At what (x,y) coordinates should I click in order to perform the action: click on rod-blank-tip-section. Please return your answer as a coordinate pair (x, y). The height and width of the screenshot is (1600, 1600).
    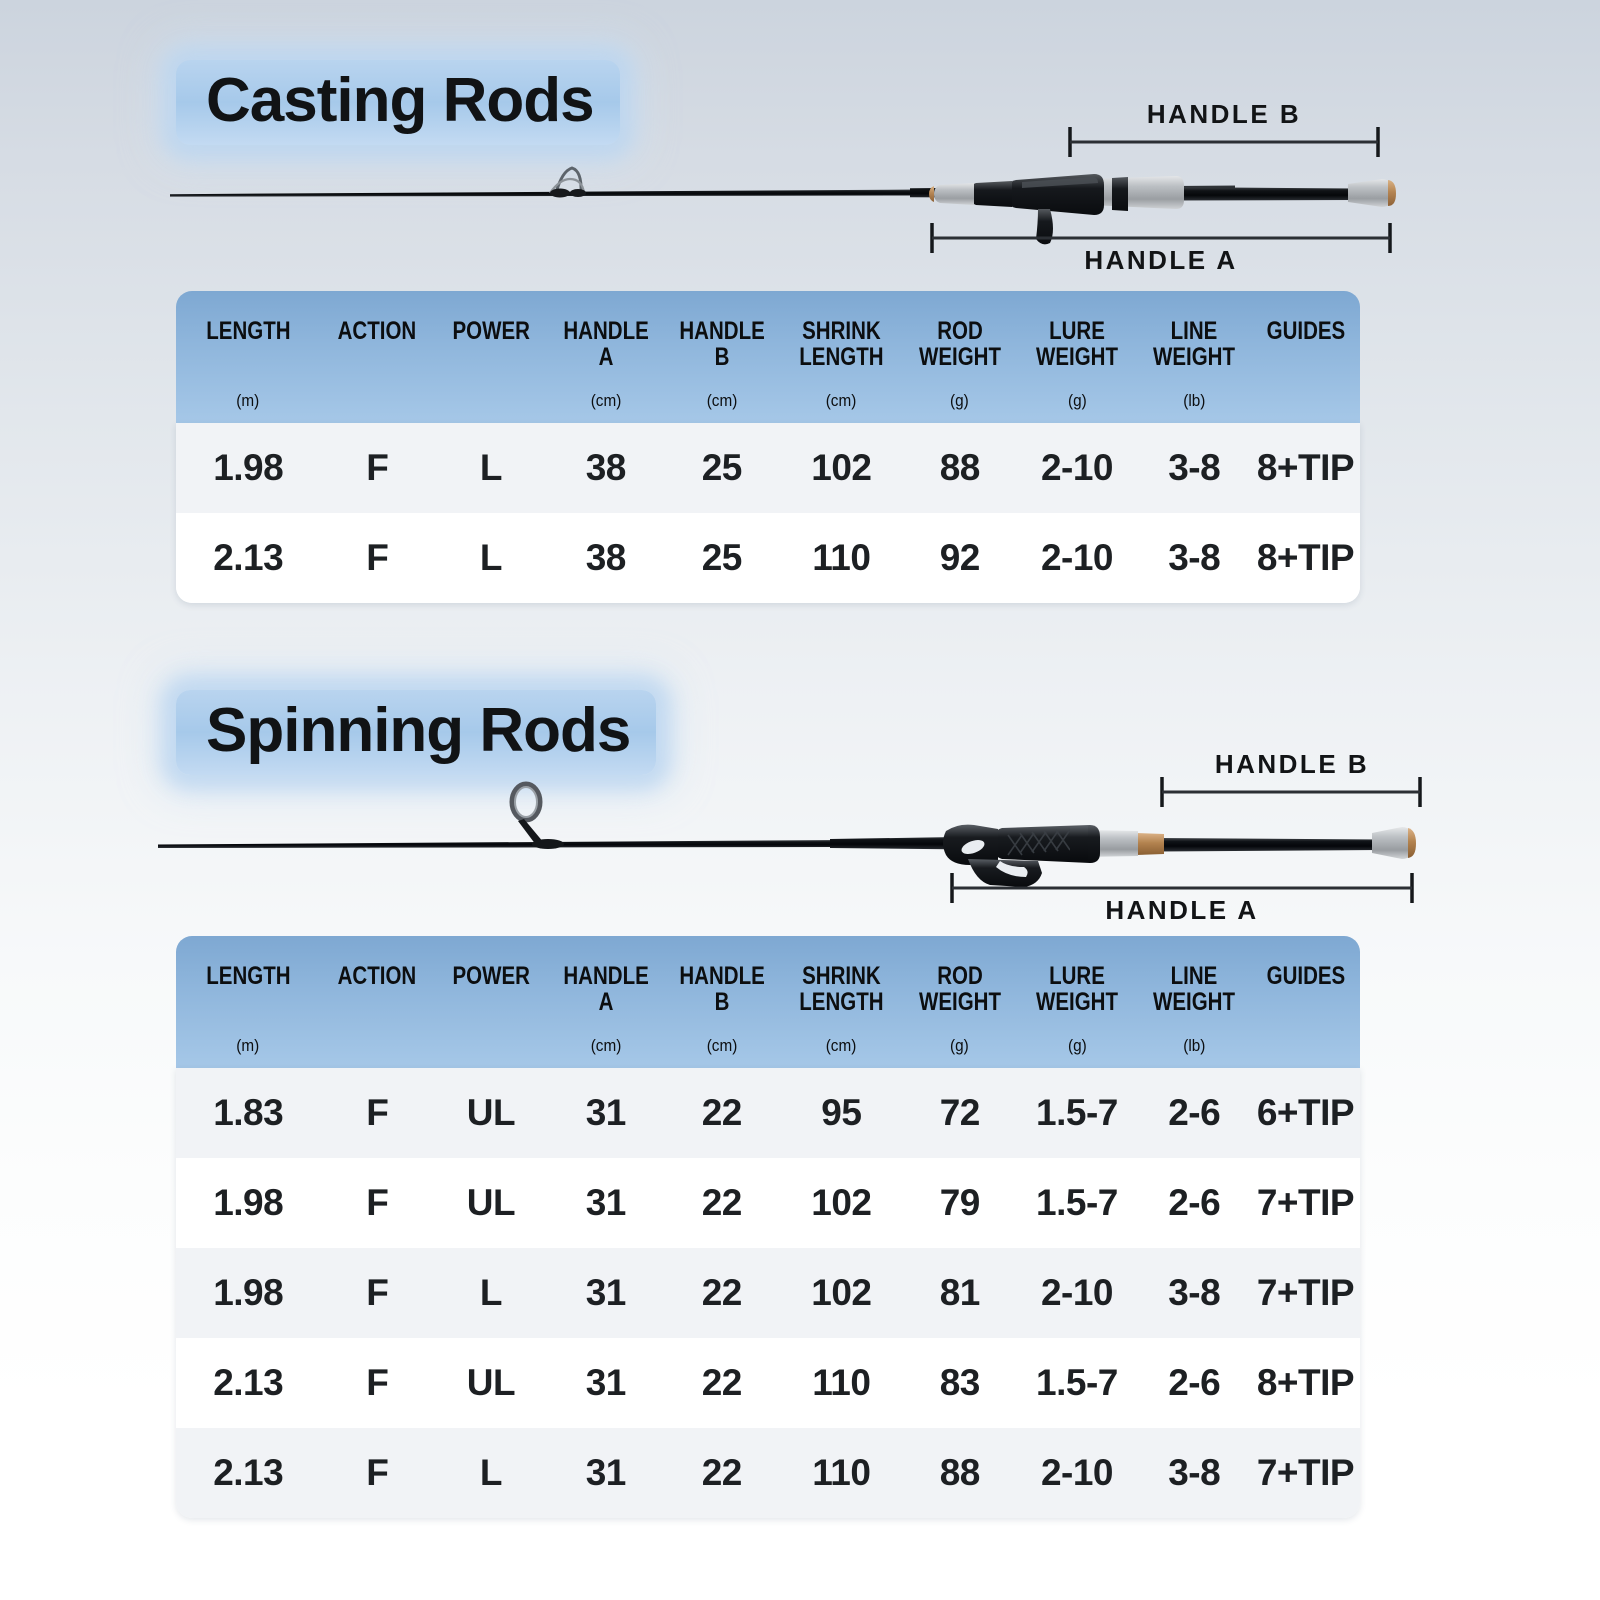
    Looking at the image, I should click on (499, 844).